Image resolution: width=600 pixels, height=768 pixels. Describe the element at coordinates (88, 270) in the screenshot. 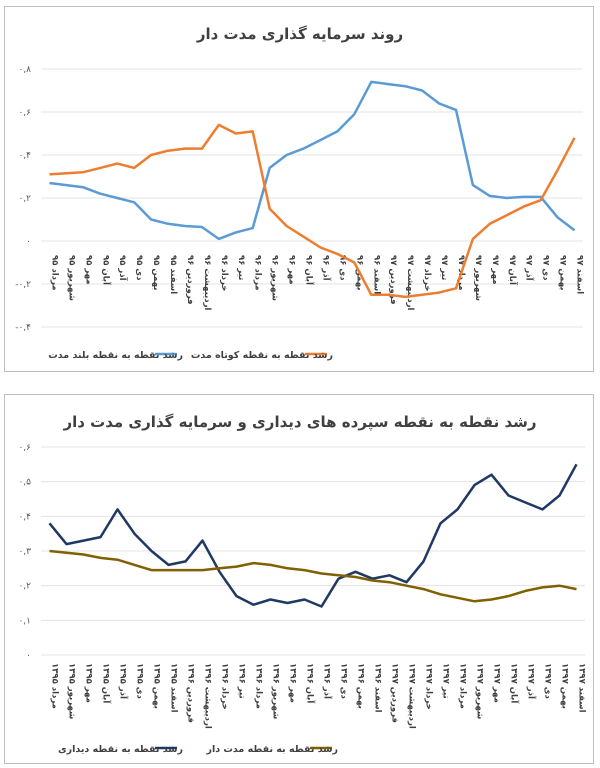

I see `x-tick-label: مهر ۹۵` at that location.